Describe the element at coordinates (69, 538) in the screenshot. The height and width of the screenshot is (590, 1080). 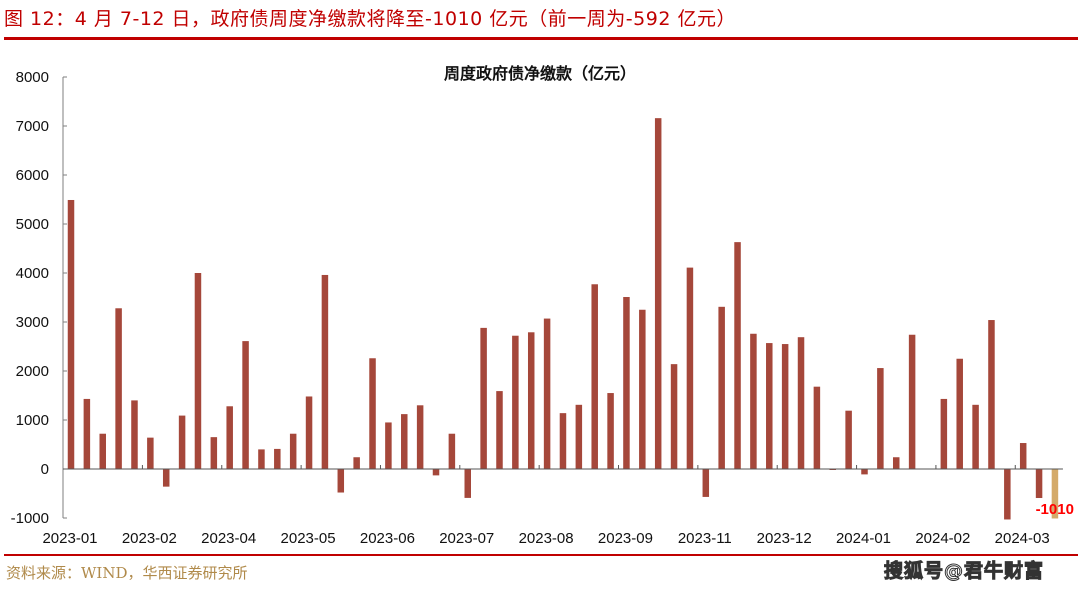
I see `x-tick-label: 2023-01` at that location.